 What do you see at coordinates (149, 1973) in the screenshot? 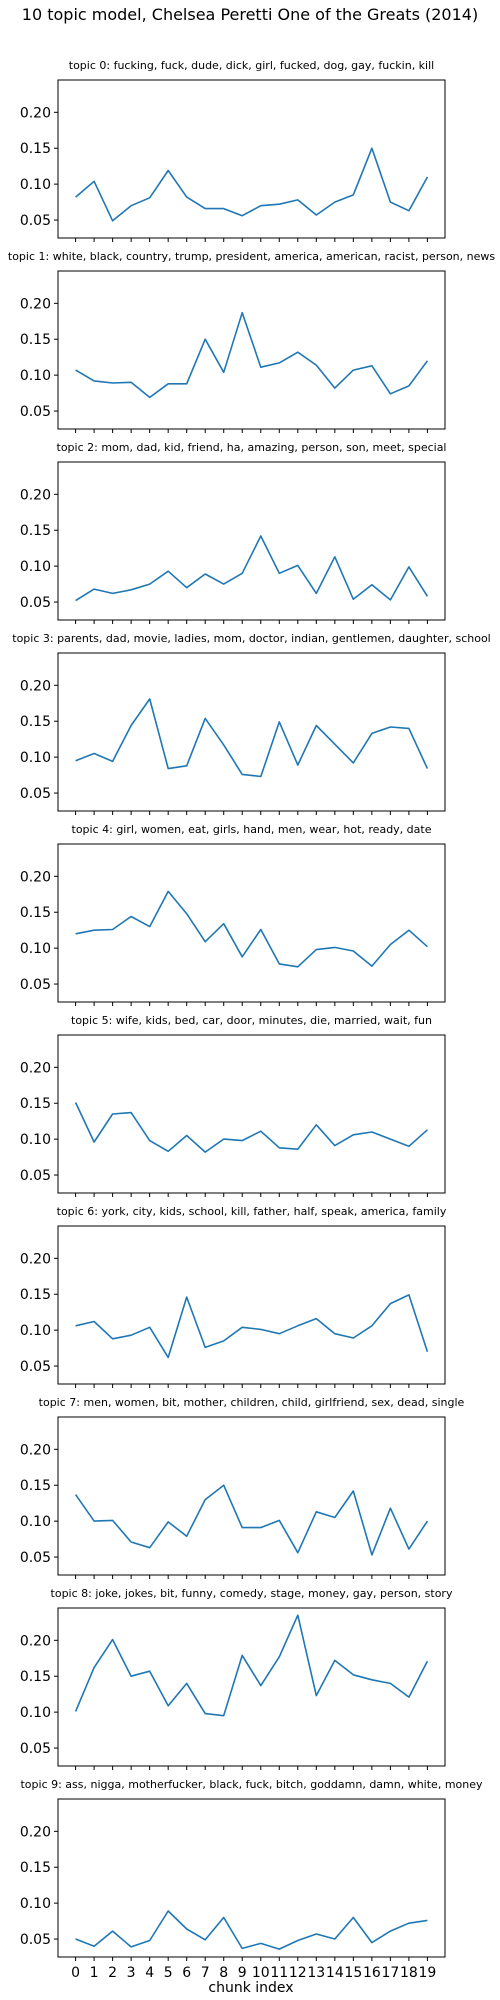
I see `x-tick-label: 4` at bounding box center [149, 1973].